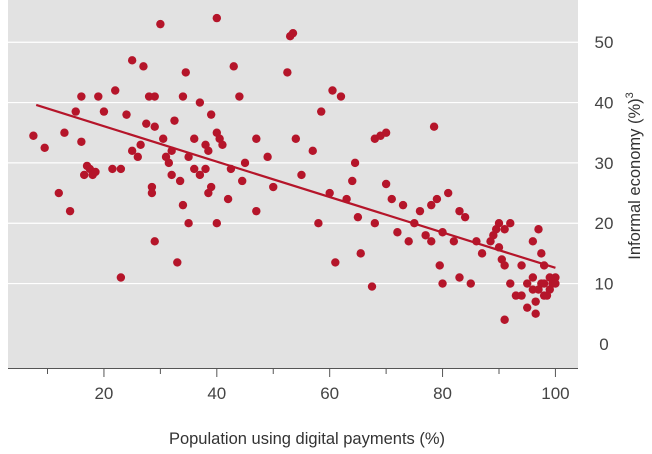 This screenshot has width=652, height=454. What do you see at coordinates (604, 284) in the screenshot?
I see `y-tick-label: 10` at bounding box center [604, 284].